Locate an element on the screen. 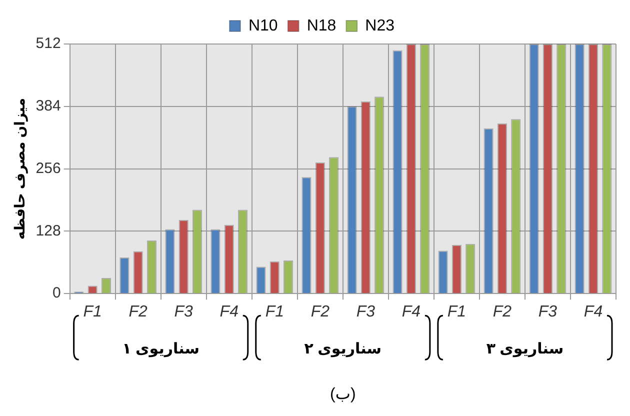  text: سناریوی ۱ is located at coordinates (161, 349).